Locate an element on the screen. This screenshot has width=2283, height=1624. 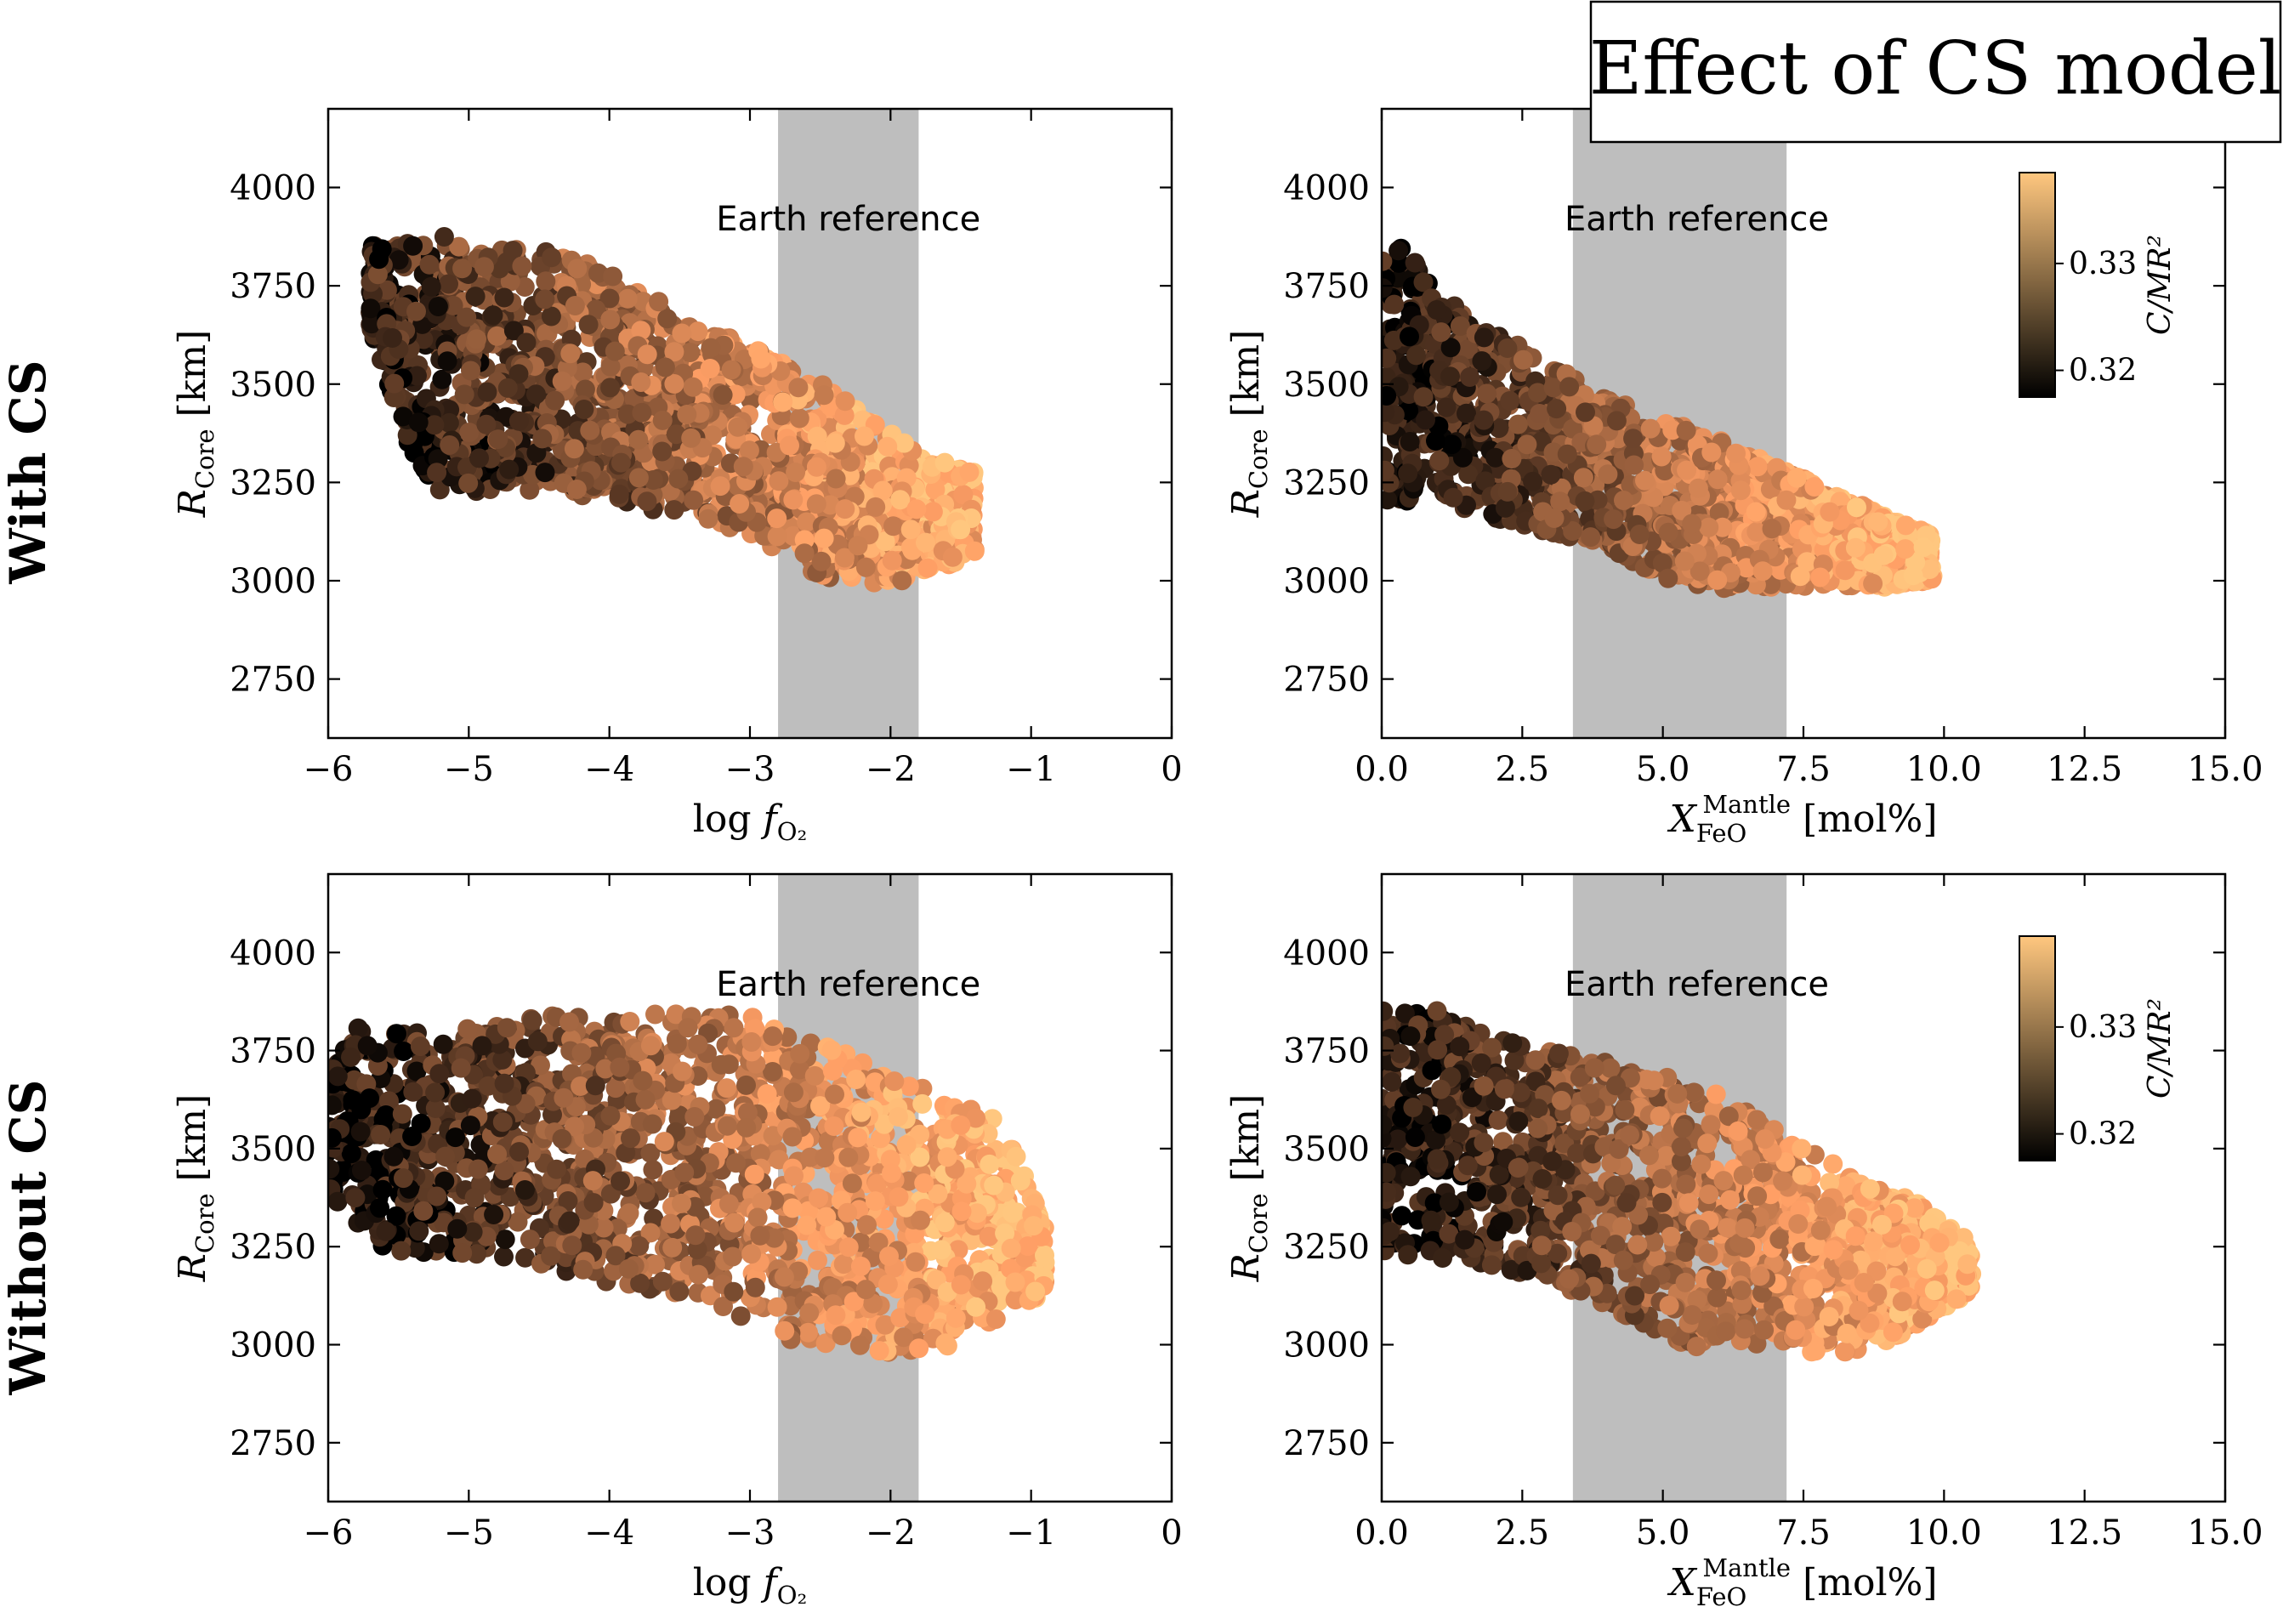
y-tick-label: 2750 is located at coordinates (273, 681).